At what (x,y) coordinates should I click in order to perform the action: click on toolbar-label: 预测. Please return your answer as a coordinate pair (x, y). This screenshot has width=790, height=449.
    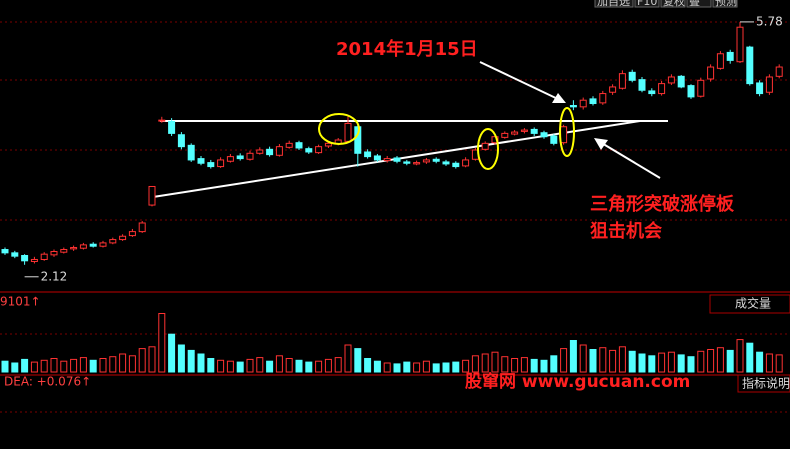
    Looking at the image, I should click on (726, 4).